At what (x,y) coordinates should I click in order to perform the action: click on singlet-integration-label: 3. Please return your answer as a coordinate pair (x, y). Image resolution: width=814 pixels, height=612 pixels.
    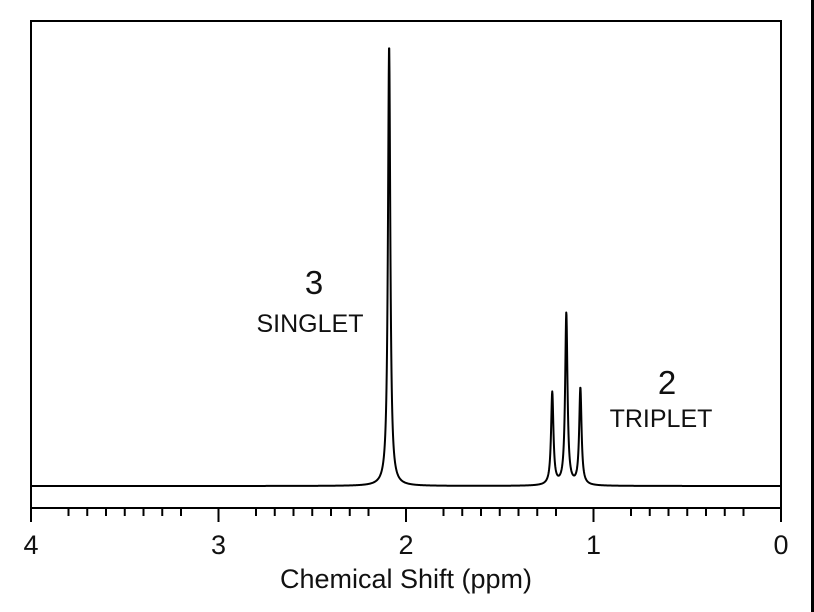
    Looking at the image, I should click on (314, 282).